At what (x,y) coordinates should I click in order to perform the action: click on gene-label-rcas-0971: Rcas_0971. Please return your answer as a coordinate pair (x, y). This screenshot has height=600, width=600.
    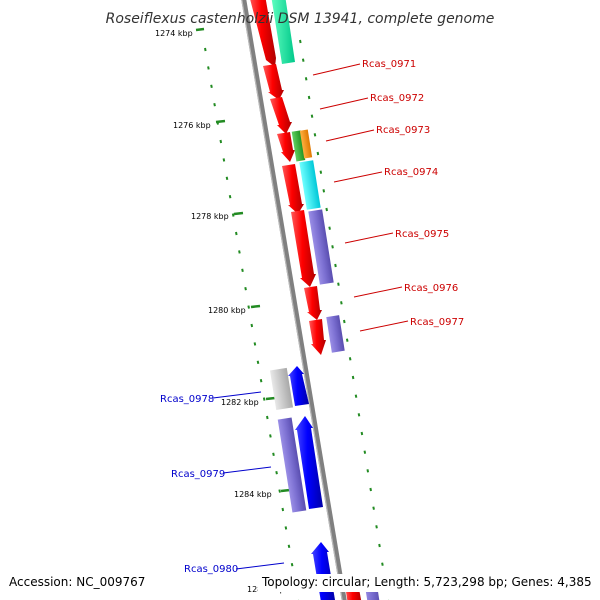
    Looking at the image, I should click on (364, 67).